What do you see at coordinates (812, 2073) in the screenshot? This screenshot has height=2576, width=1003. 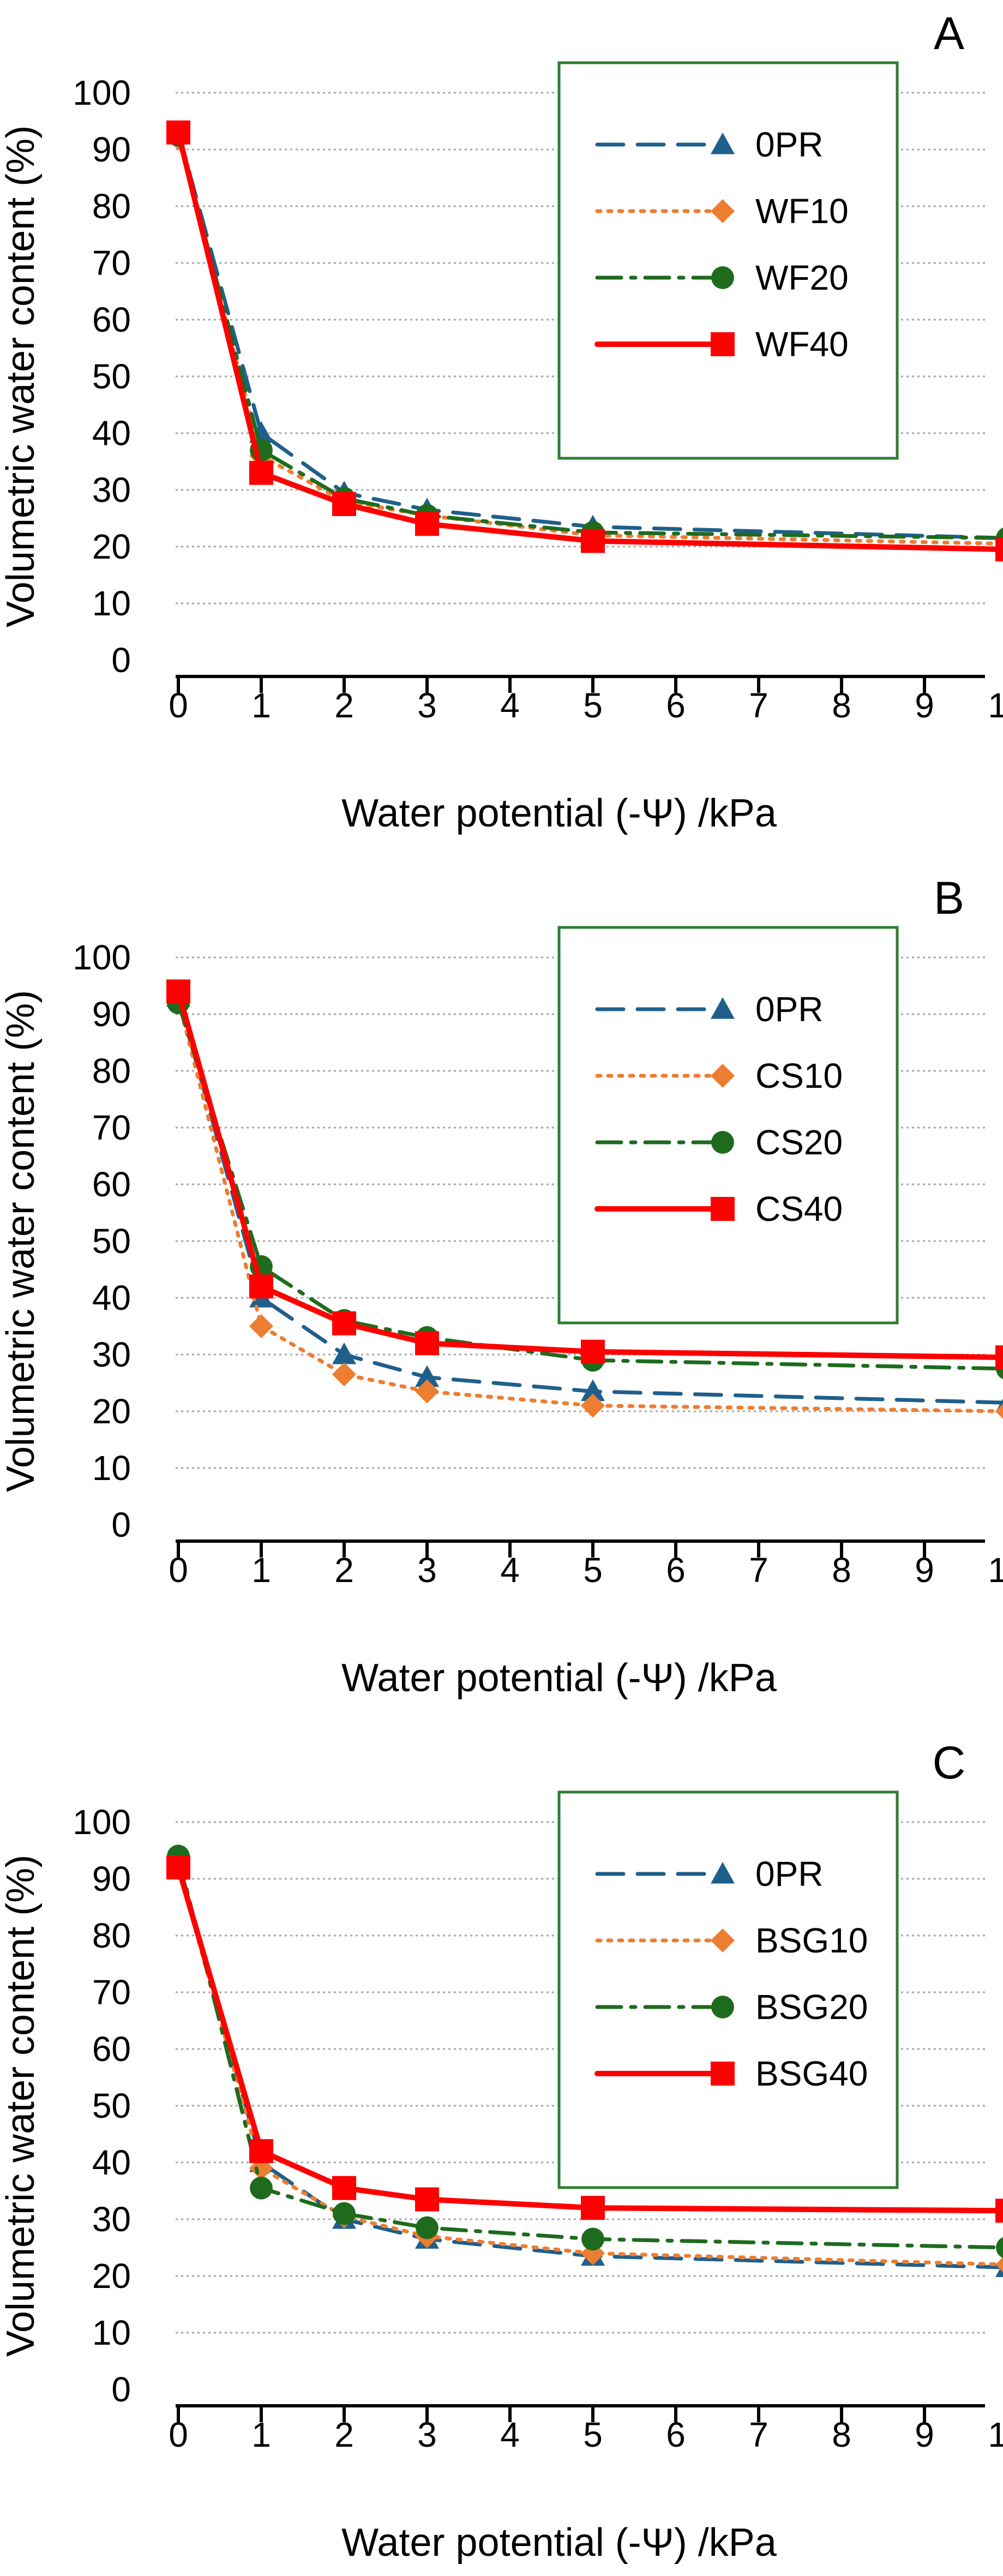 I see `legend-label: BSG40` at bounding box center [812, 2073].